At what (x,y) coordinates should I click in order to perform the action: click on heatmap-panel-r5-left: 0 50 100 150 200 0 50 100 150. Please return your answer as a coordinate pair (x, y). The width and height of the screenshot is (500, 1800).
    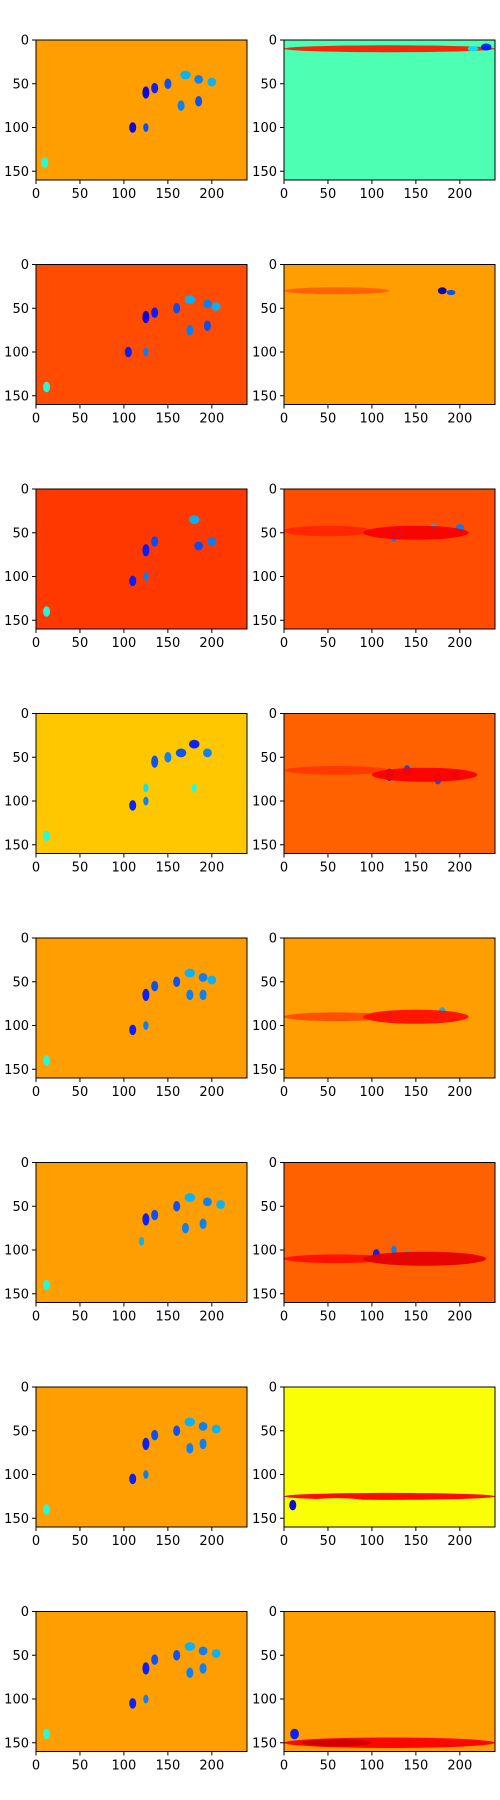
    Looking at the image, I should click on (126, 1016).